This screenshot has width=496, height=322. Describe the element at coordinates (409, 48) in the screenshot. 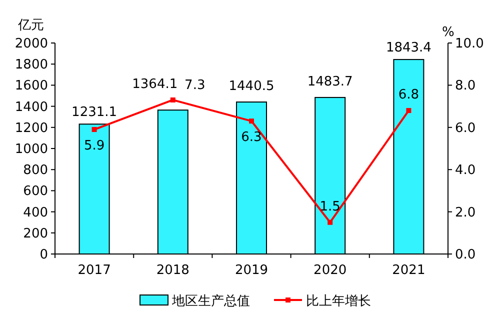

I see `data-label: 1843.4` at that location.